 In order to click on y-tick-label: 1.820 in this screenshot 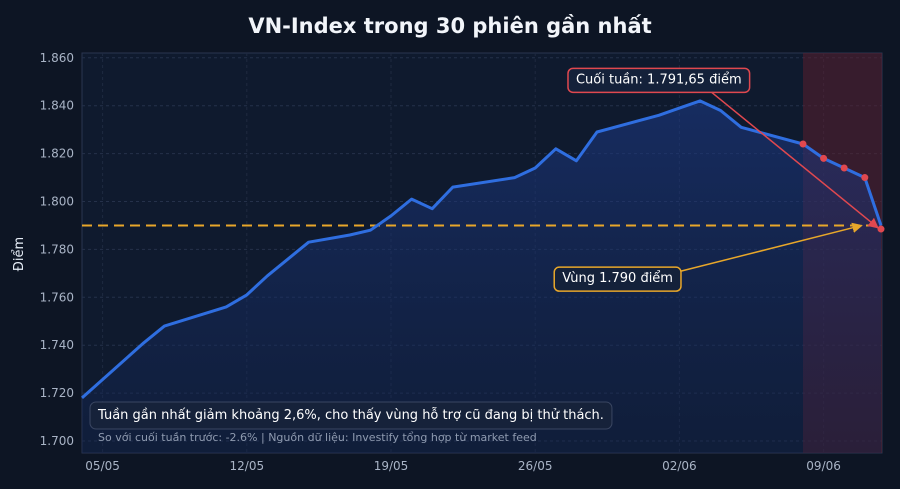, I will do `click(57, 154)`.